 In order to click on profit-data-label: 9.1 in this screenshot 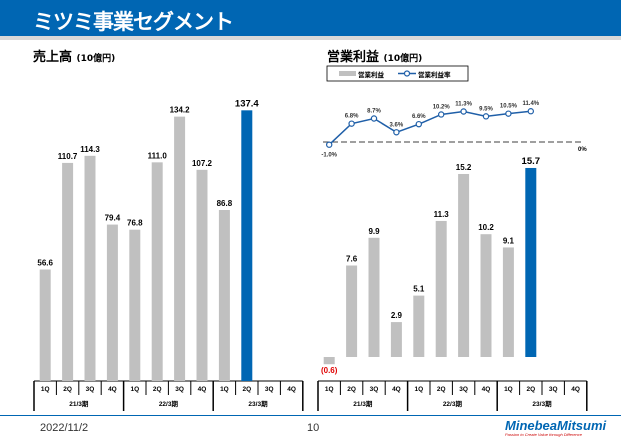, I will do `click(509, 240)`.